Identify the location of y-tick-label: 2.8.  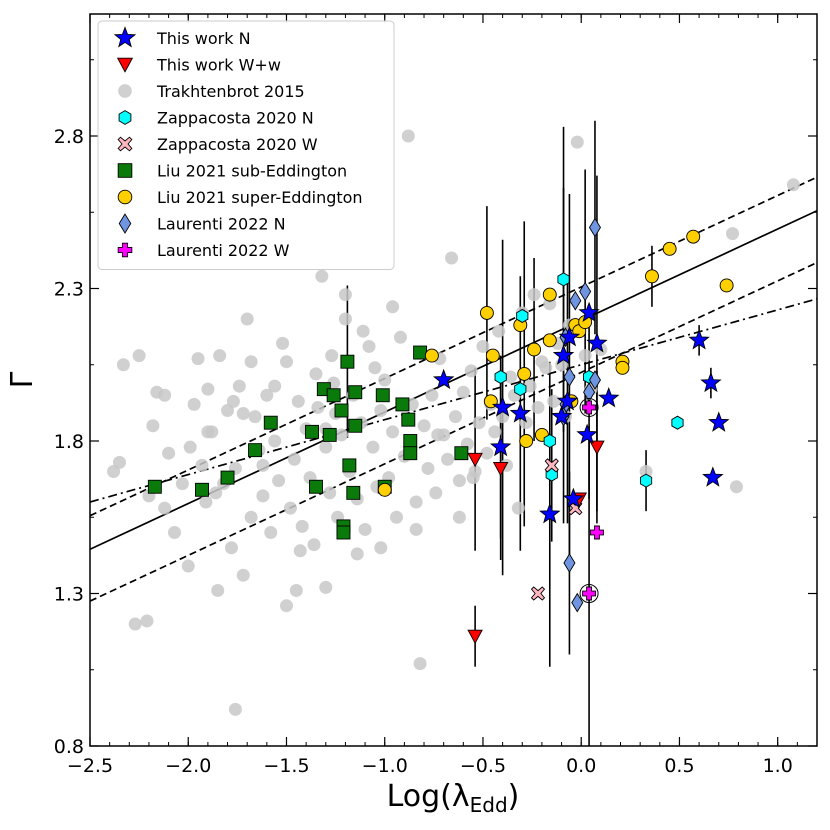
(69, 137).